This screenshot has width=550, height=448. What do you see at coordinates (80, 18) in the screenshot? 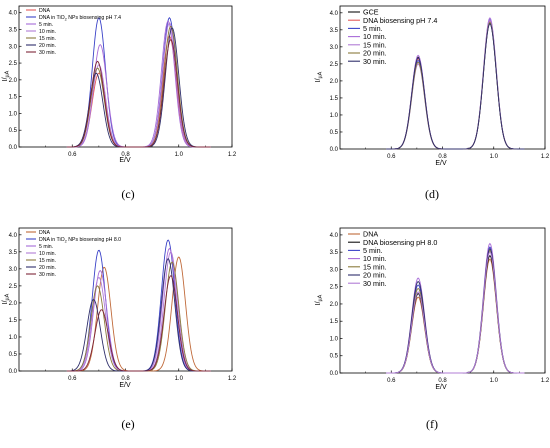
I see `legend-label: DNA in TiO2 NPs biosensing pH 7.4` at bounding box center [80, 18].